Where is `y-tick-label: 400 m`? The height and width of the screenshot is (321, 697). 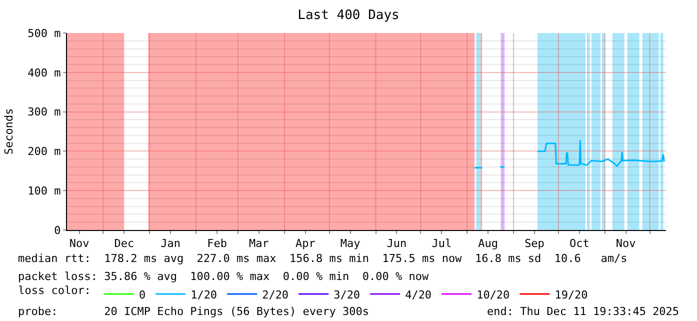
y-tick-label: 400 m is located at coordinates (45, 73).